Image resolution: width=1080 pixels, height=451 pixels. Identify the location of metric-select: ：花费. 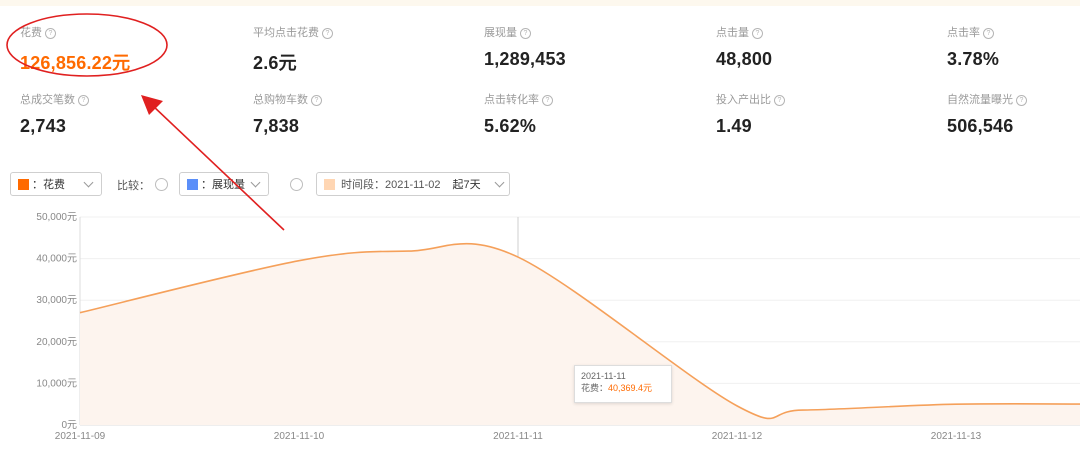
(56, 184).